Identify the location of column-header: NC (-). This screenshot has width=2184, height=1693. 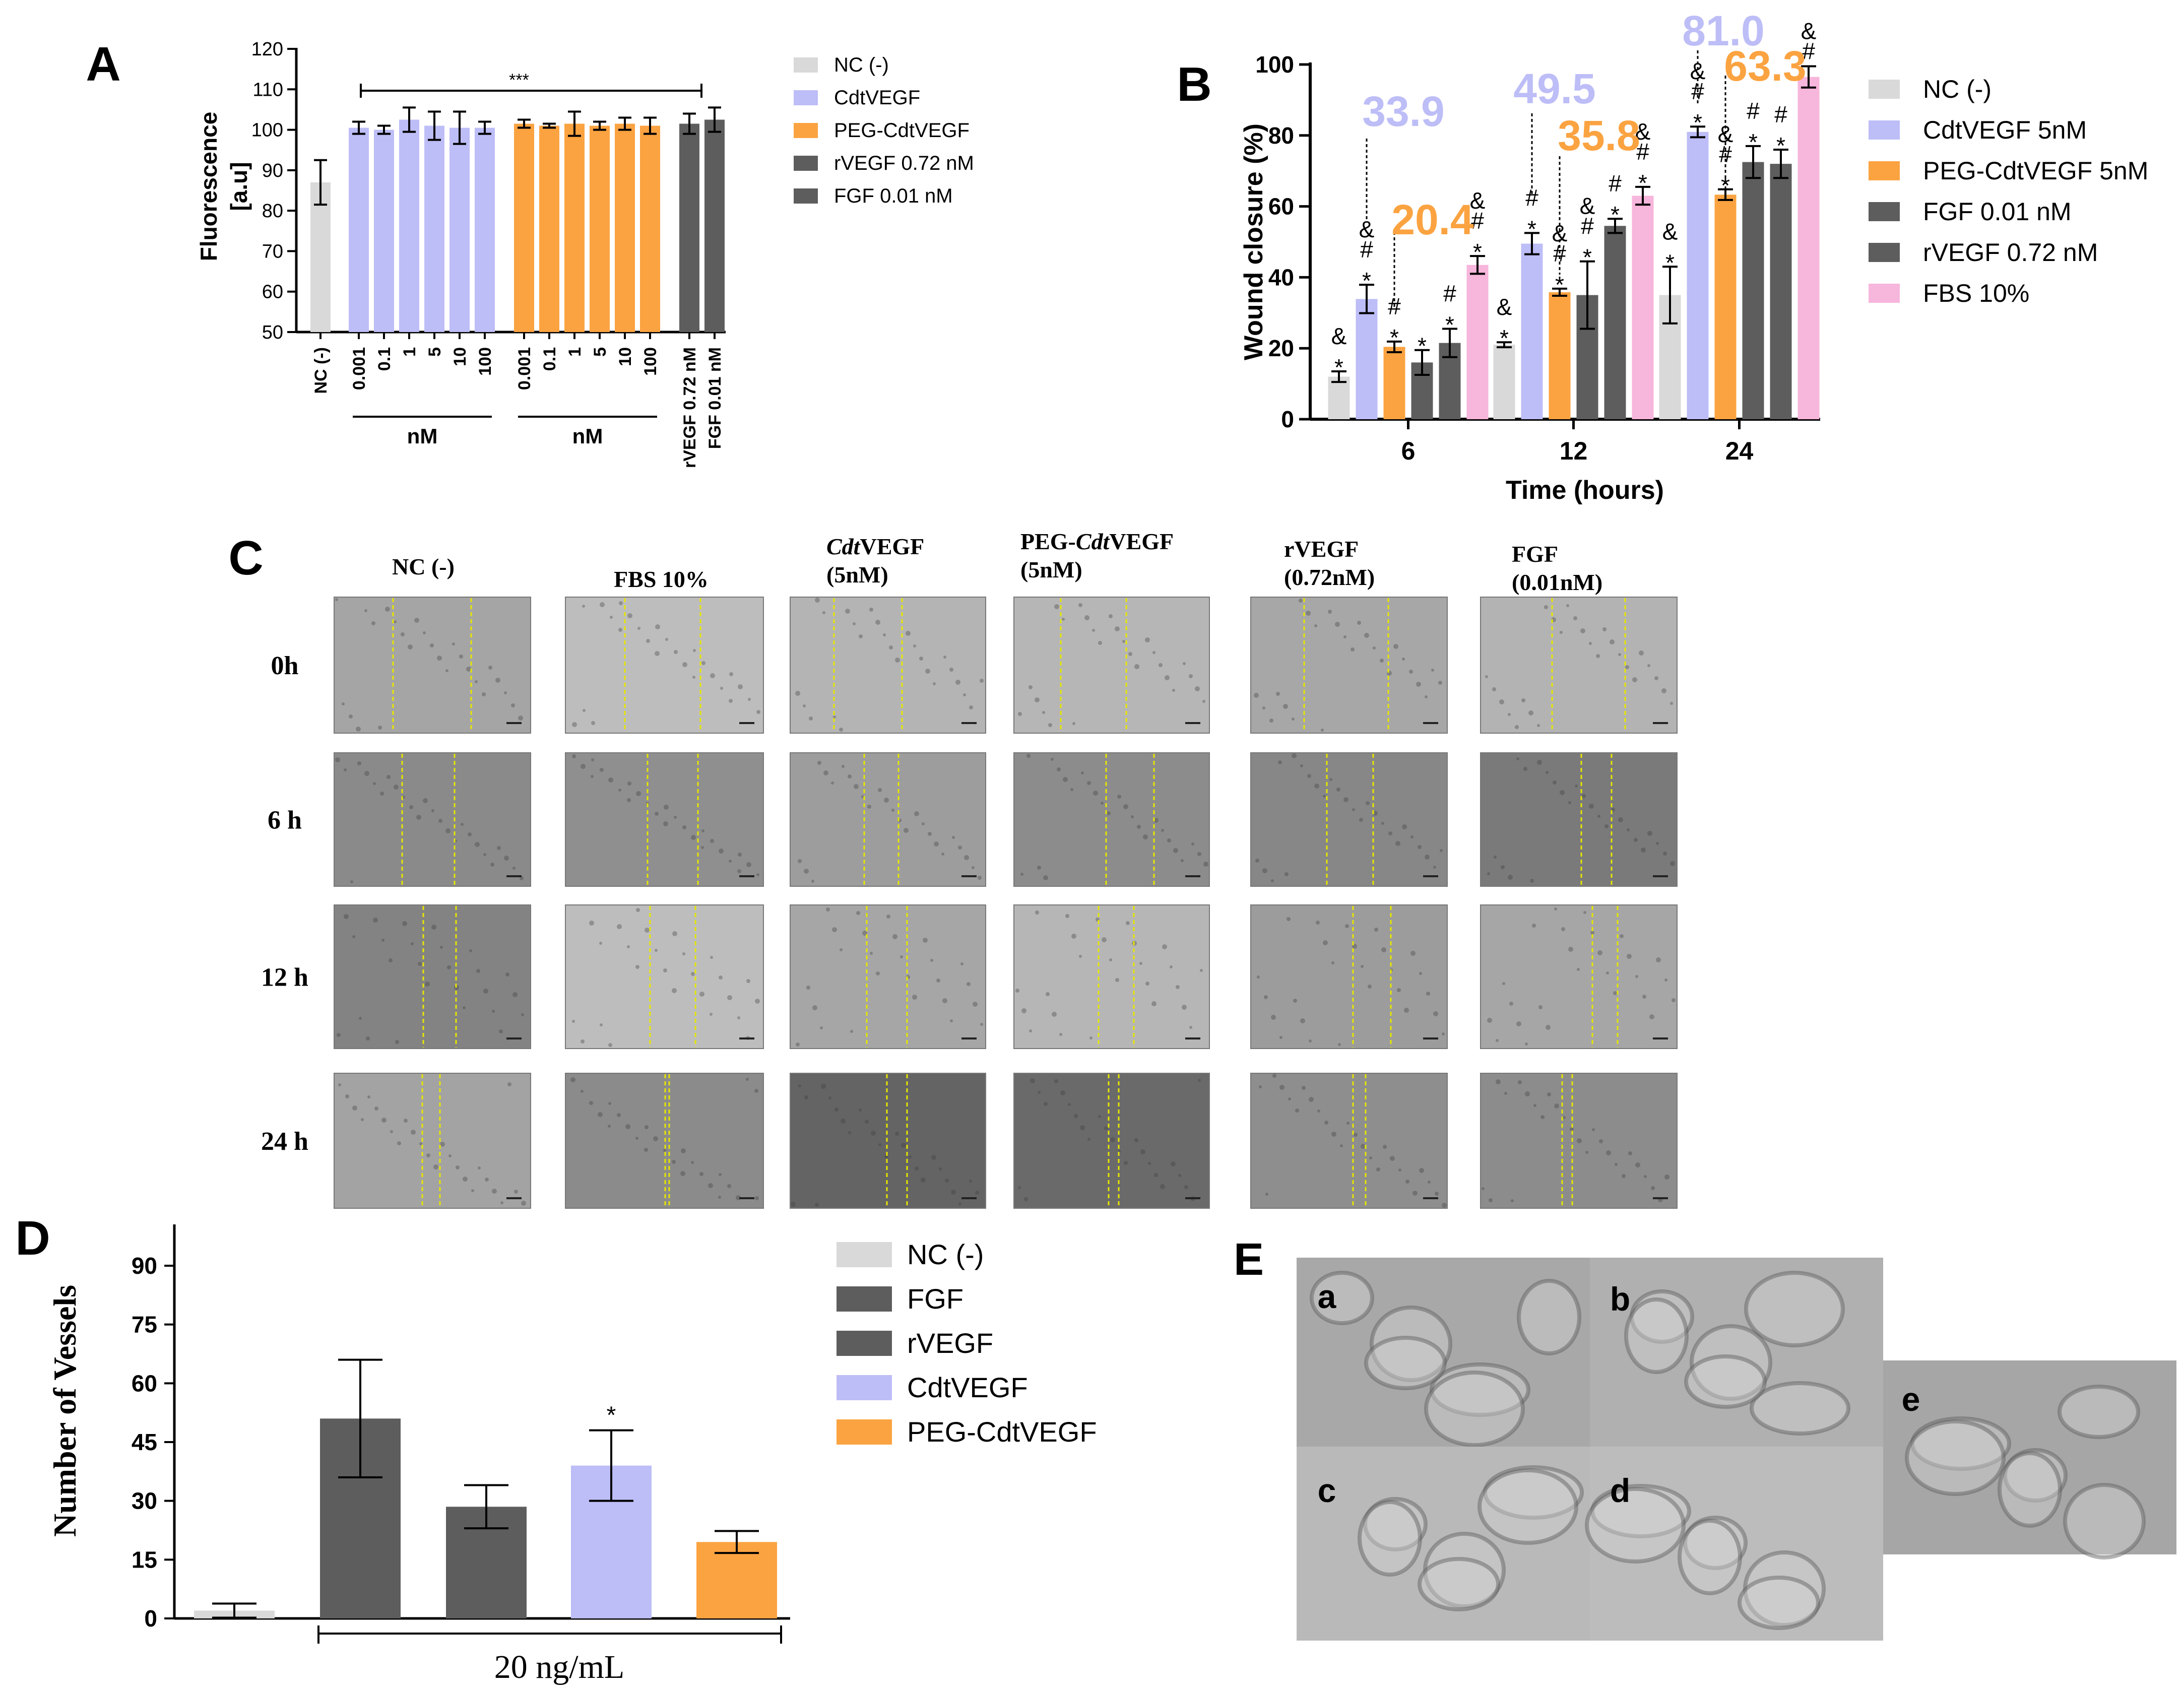
(423, 566).